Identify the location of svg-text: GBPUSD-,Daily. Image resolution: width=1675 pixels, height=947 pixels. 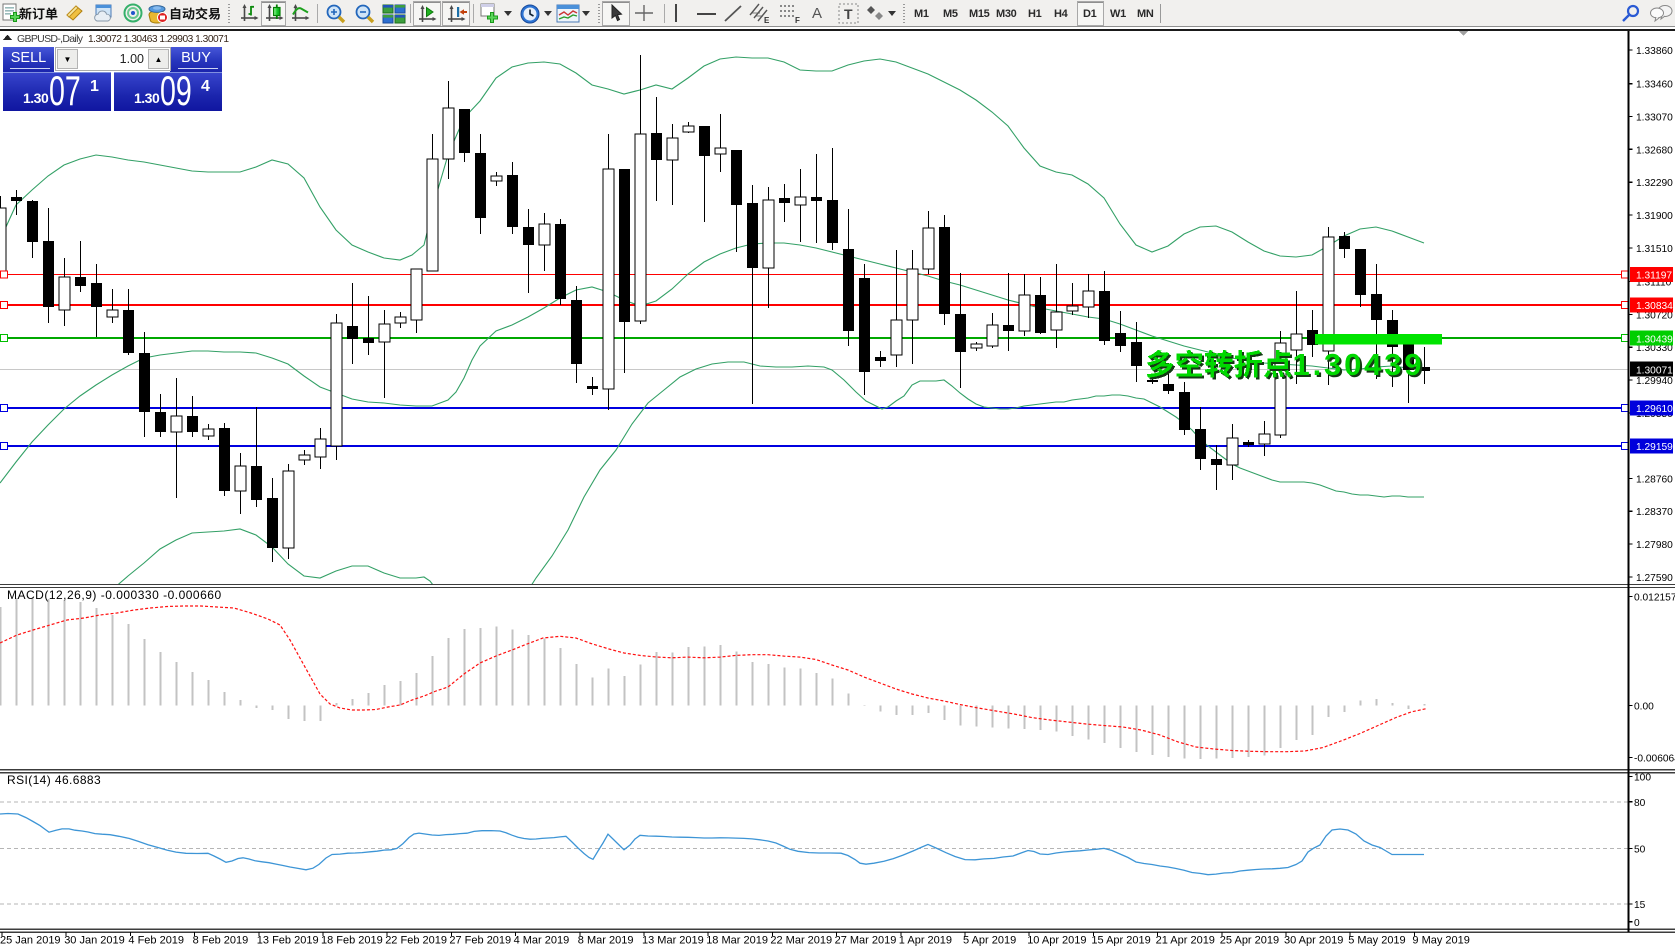
(50, 39).